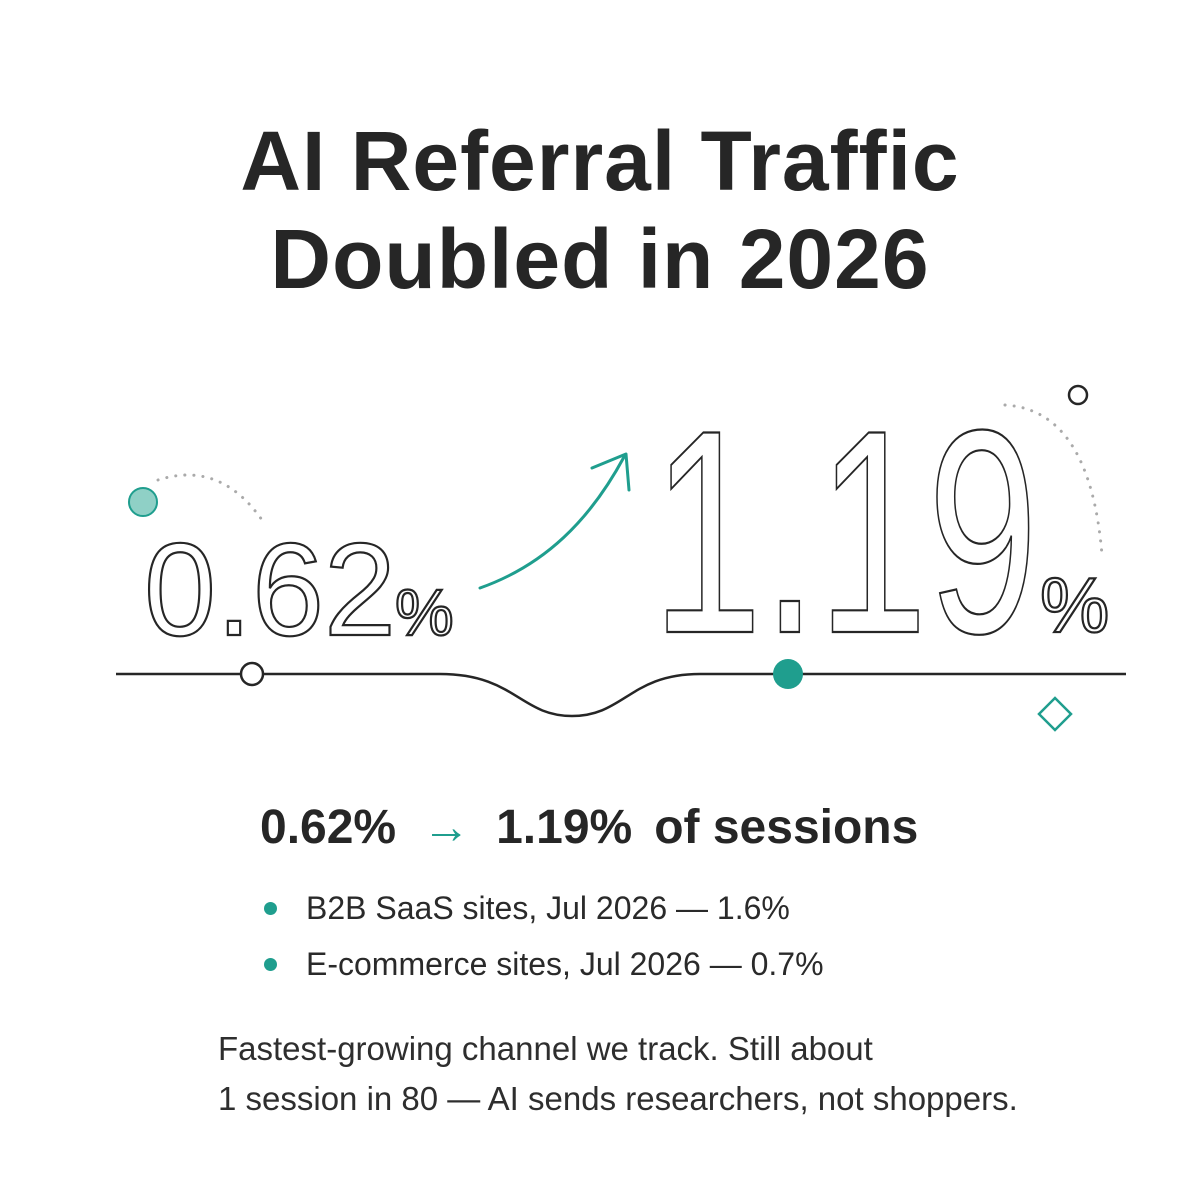 This screenshot has width=1200, height=1200. What do you see at coordinates (252, 674) in the screenshot?
I see `timeline-marker-before` at bounding box center [252, 674].